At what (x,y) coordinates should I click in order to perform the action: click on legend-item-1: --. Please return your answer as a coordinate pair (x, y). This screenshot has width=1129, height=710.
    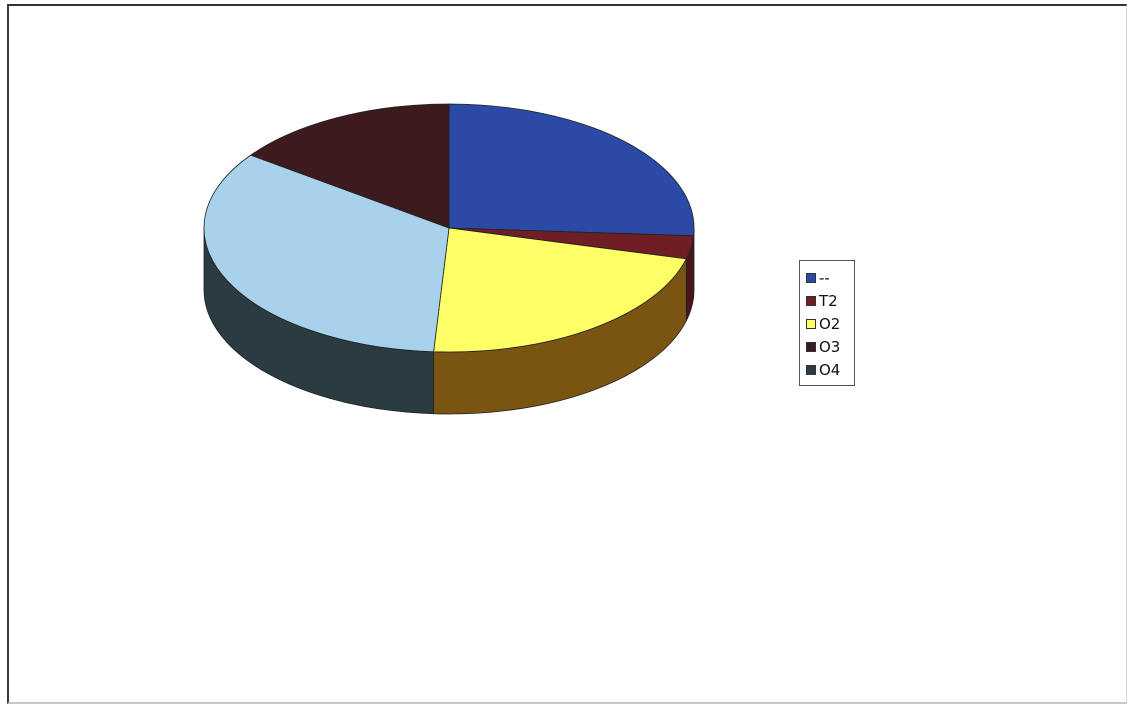
    Looking at the image, I should click on (830, 277).